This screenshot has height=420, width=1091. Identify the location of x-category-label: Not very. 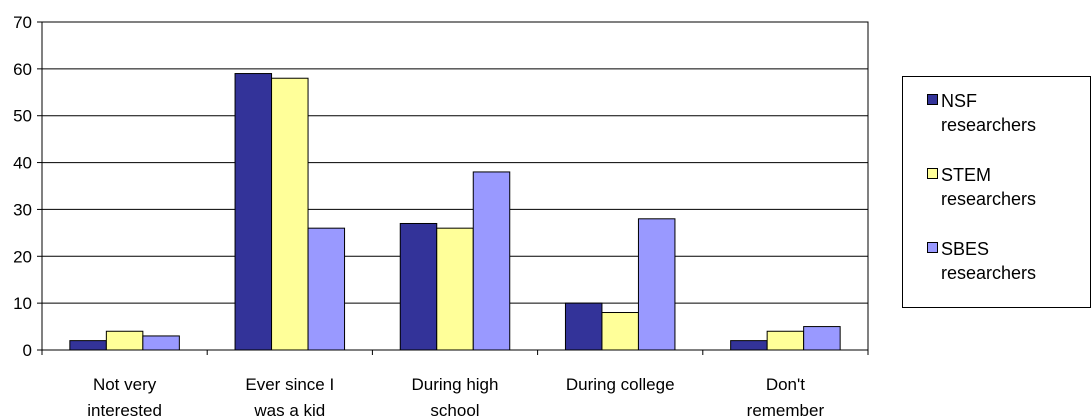
(125, 384).